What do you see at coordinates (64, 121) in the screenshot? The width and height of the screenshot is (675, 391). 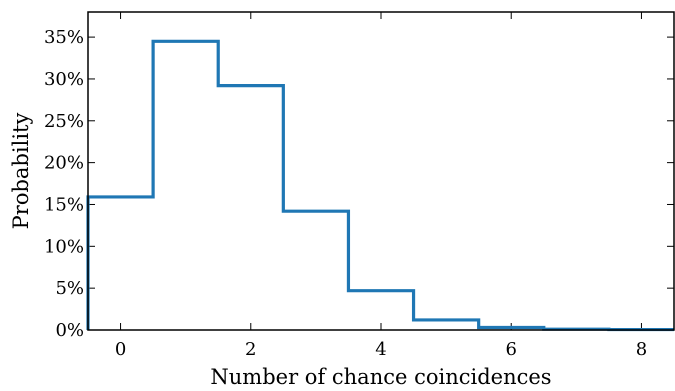 I see `y-tick-label: 25%` at bounding box center [64, 121].